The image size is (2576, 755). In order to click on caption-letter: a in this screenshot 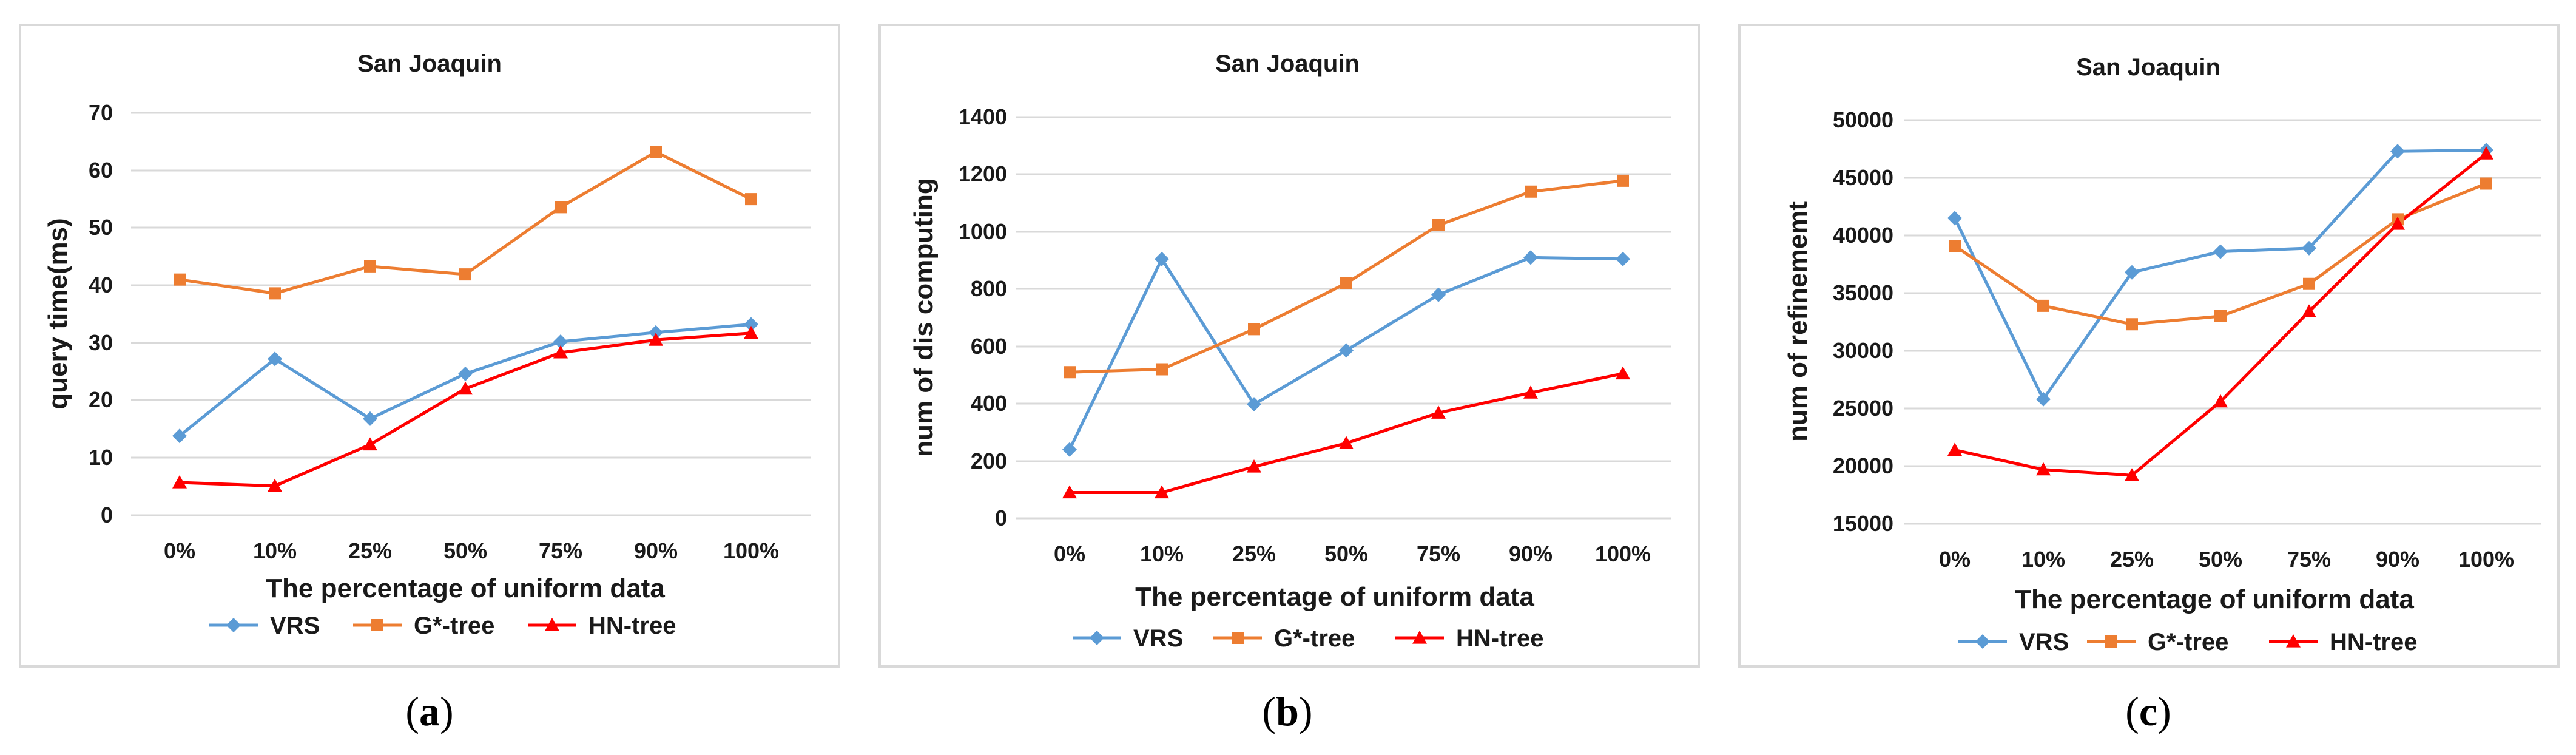, I will do `click(429, 711)`.